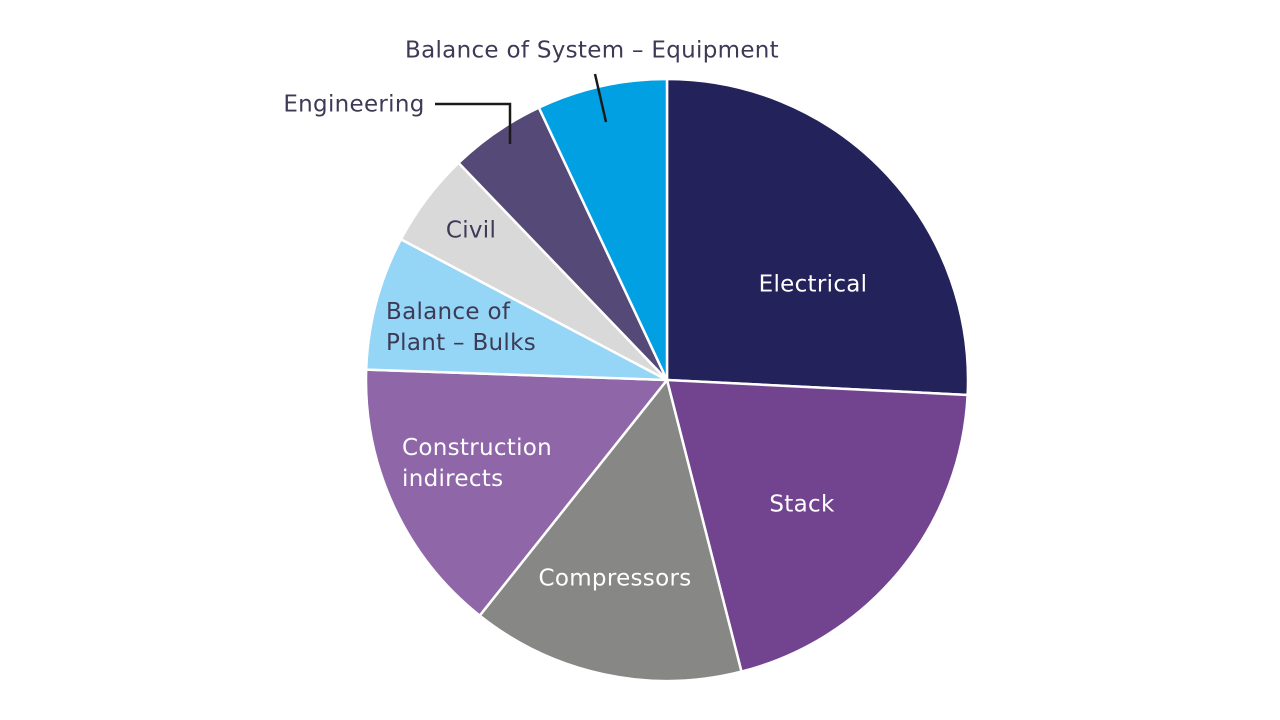  What do you see at coordinates (471, 231) in the screenshot?
I see `slice-label-civil: Civil` at bounding box center [471, 231].